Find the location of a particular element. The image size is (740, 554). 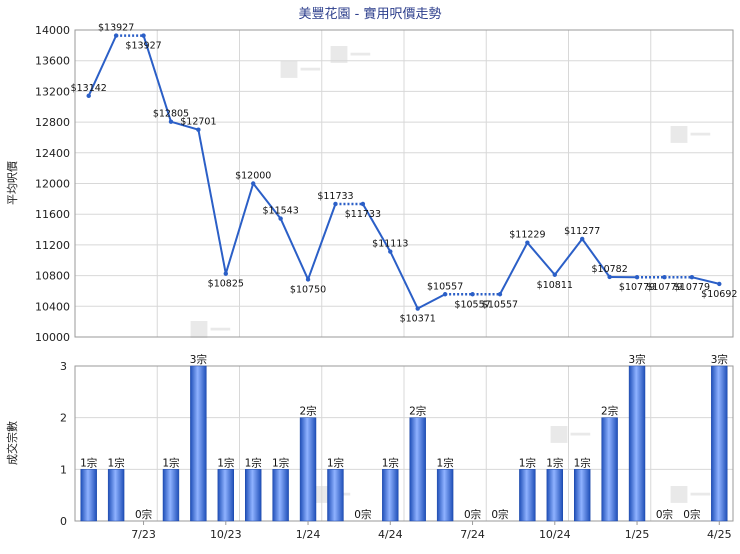

x-tick-label: 10/24 is located at coordinates (555, 534).